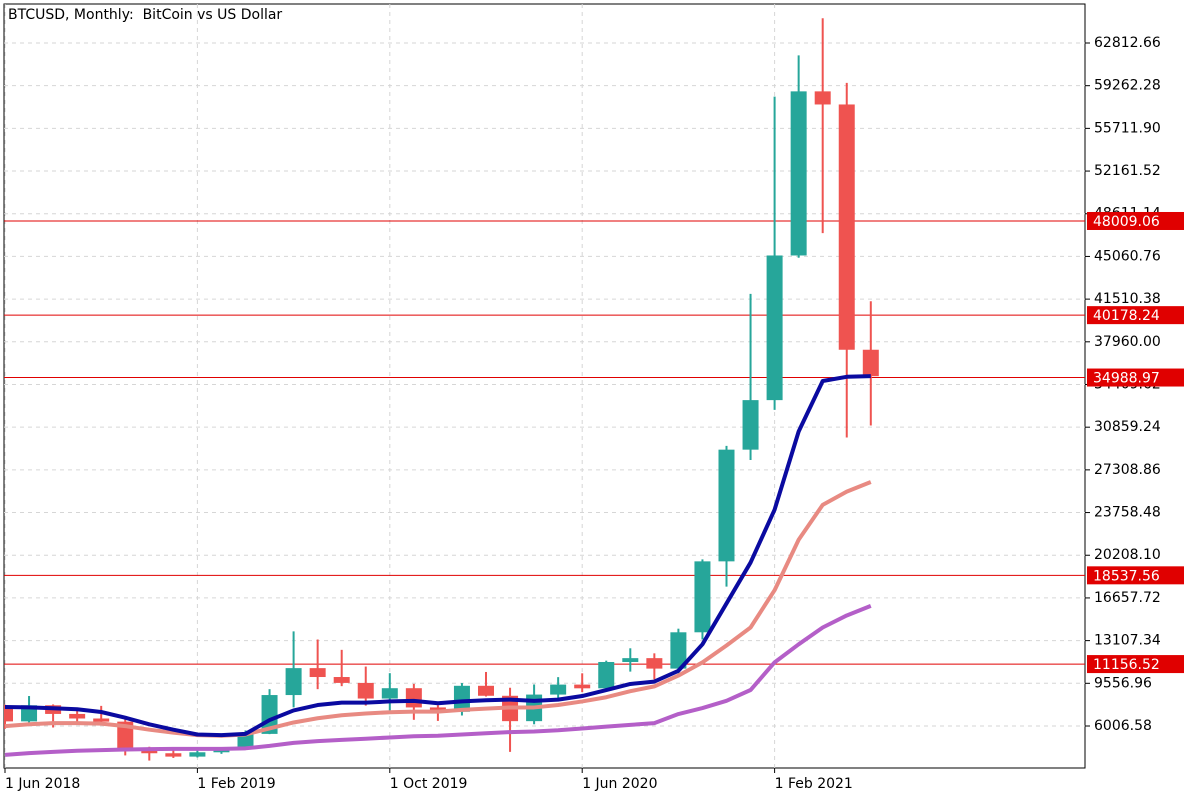  What do you see at coordinates (1127, 513) in the screenshot?
I see `y-tick-label: 23758.48` at bounding box center [1127, 513].